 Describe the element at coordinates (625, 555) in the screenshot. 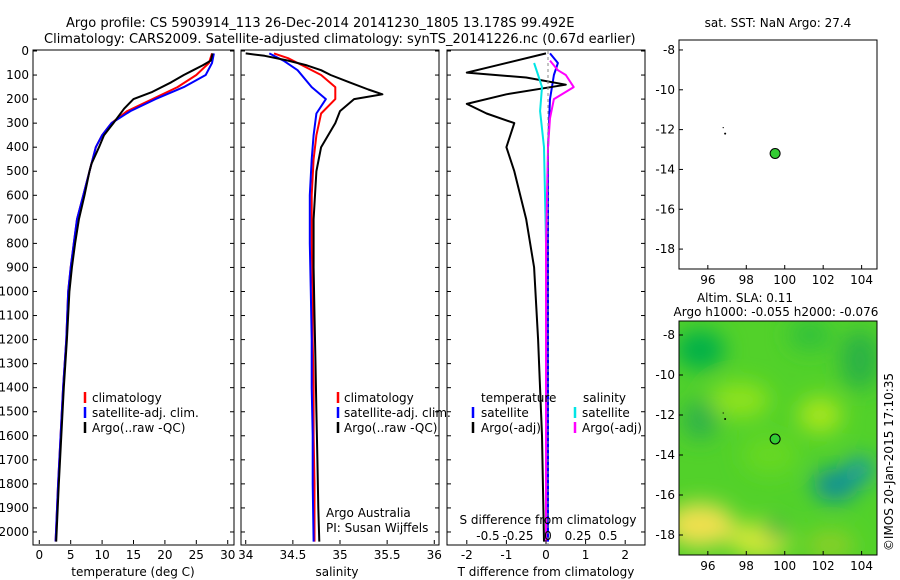

I see `x-tick-label: 2` at that location.